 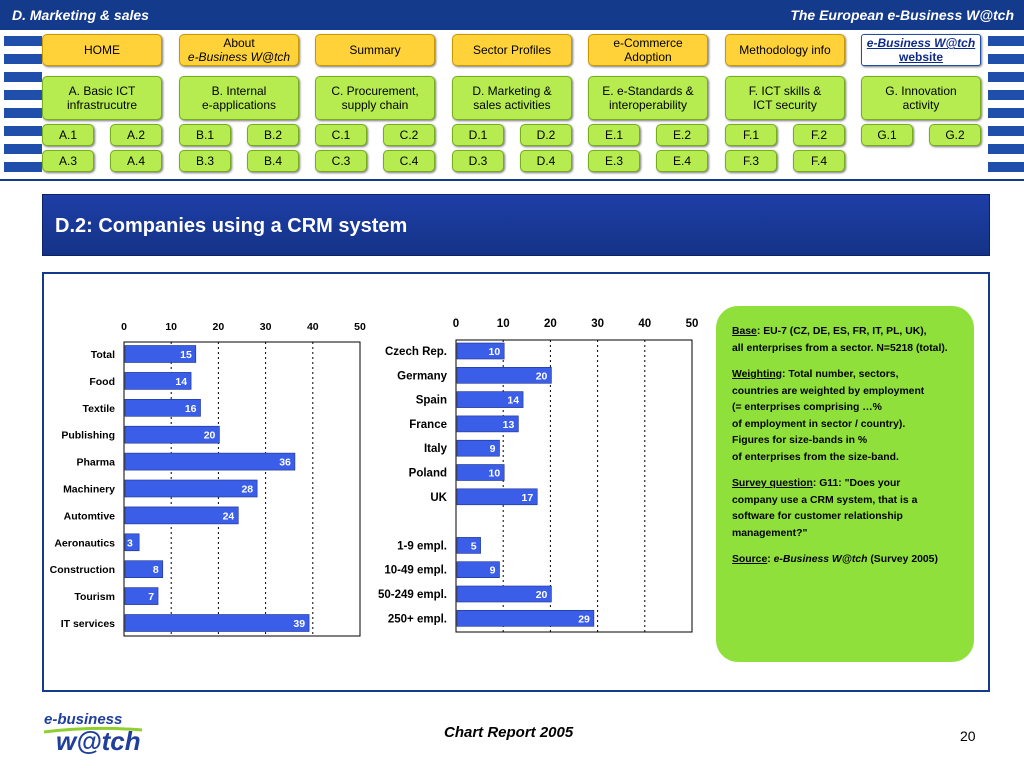 I want to click on nav-d3-label: D.3, so click(x=478, y=161).